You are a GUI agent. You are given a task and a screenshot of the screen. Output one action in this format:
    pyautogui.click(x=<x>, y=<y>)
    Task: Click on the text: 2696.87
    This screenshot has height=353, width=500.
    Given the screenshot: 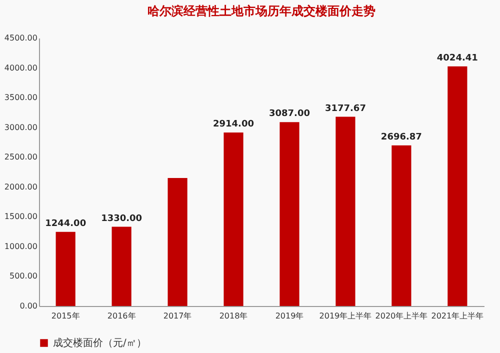 What is the action you would take?
    pyautogui.click(x=401, y=137)
    